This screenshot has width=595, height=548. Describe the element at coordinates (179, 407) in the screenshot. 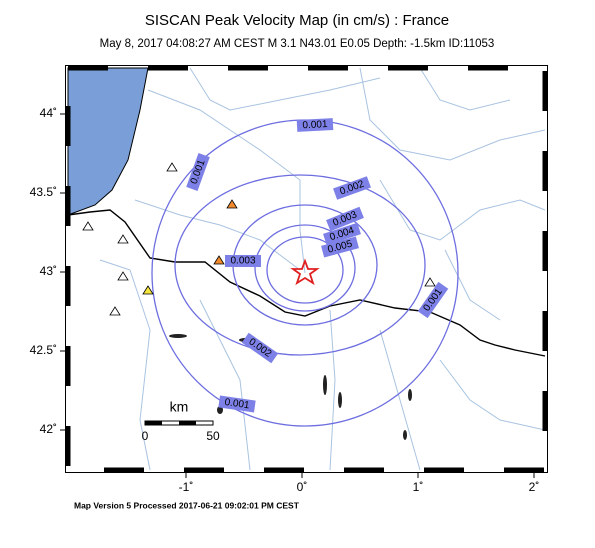

I see `scale-unit: km` at that location.